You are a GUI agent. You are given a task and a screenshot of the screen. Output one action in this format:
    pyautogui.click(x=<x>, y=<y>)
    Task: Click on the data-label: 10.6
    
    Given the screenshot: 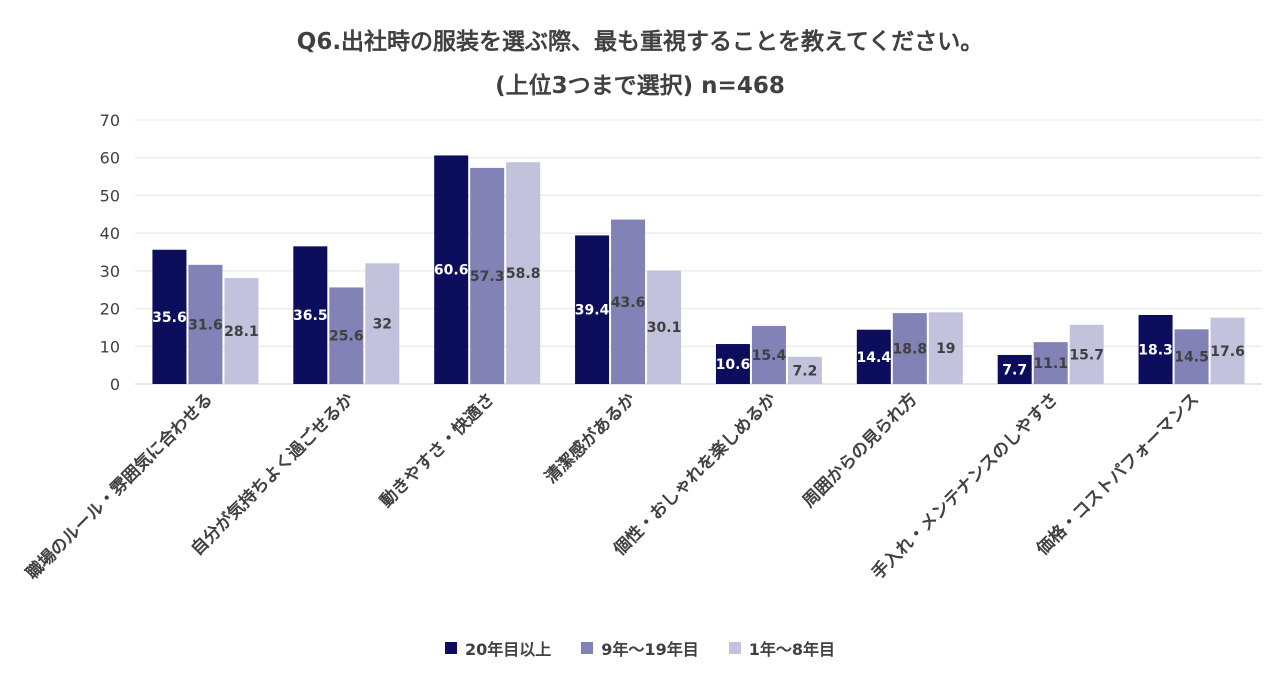 What is the action you would take?
    pyautogui.click(x=733, y=365)
    